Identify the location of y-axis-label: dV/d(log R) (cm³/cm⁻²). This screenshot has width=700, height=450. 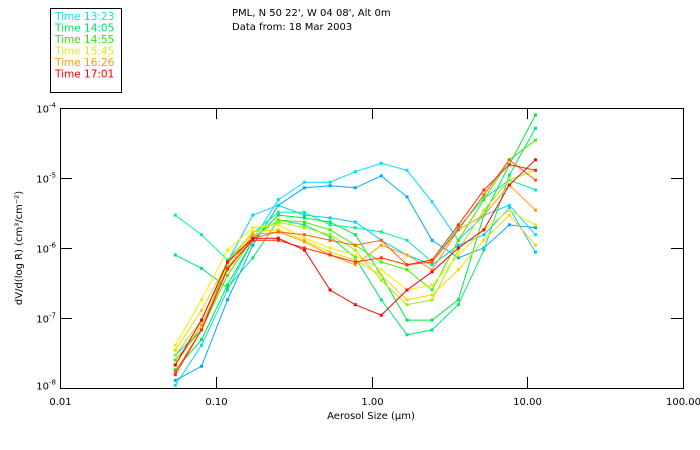
(19, 248).